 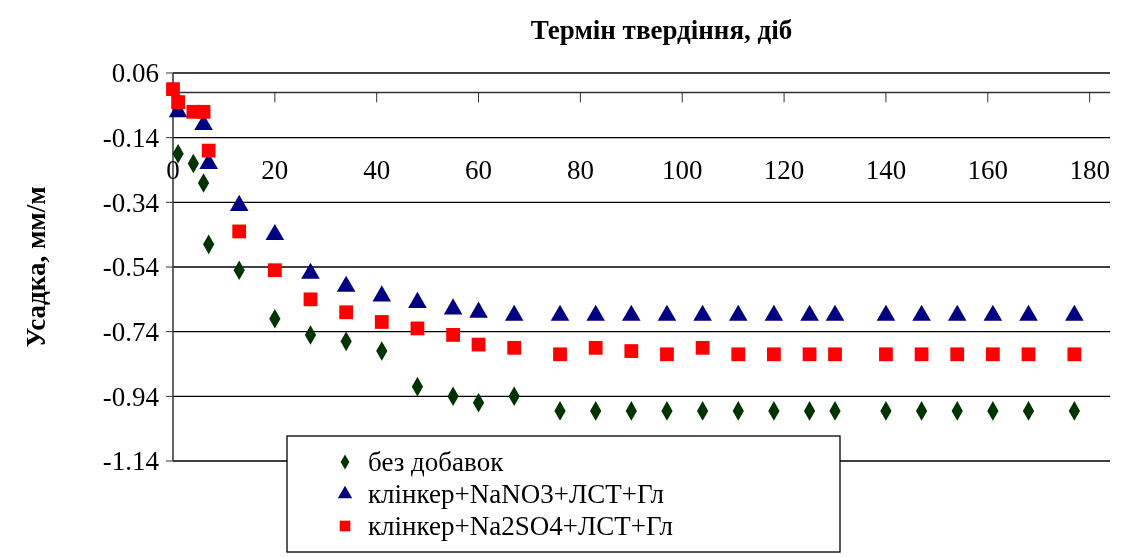 I want to click on x-tick-label: 140, so click(x=886, y=169).